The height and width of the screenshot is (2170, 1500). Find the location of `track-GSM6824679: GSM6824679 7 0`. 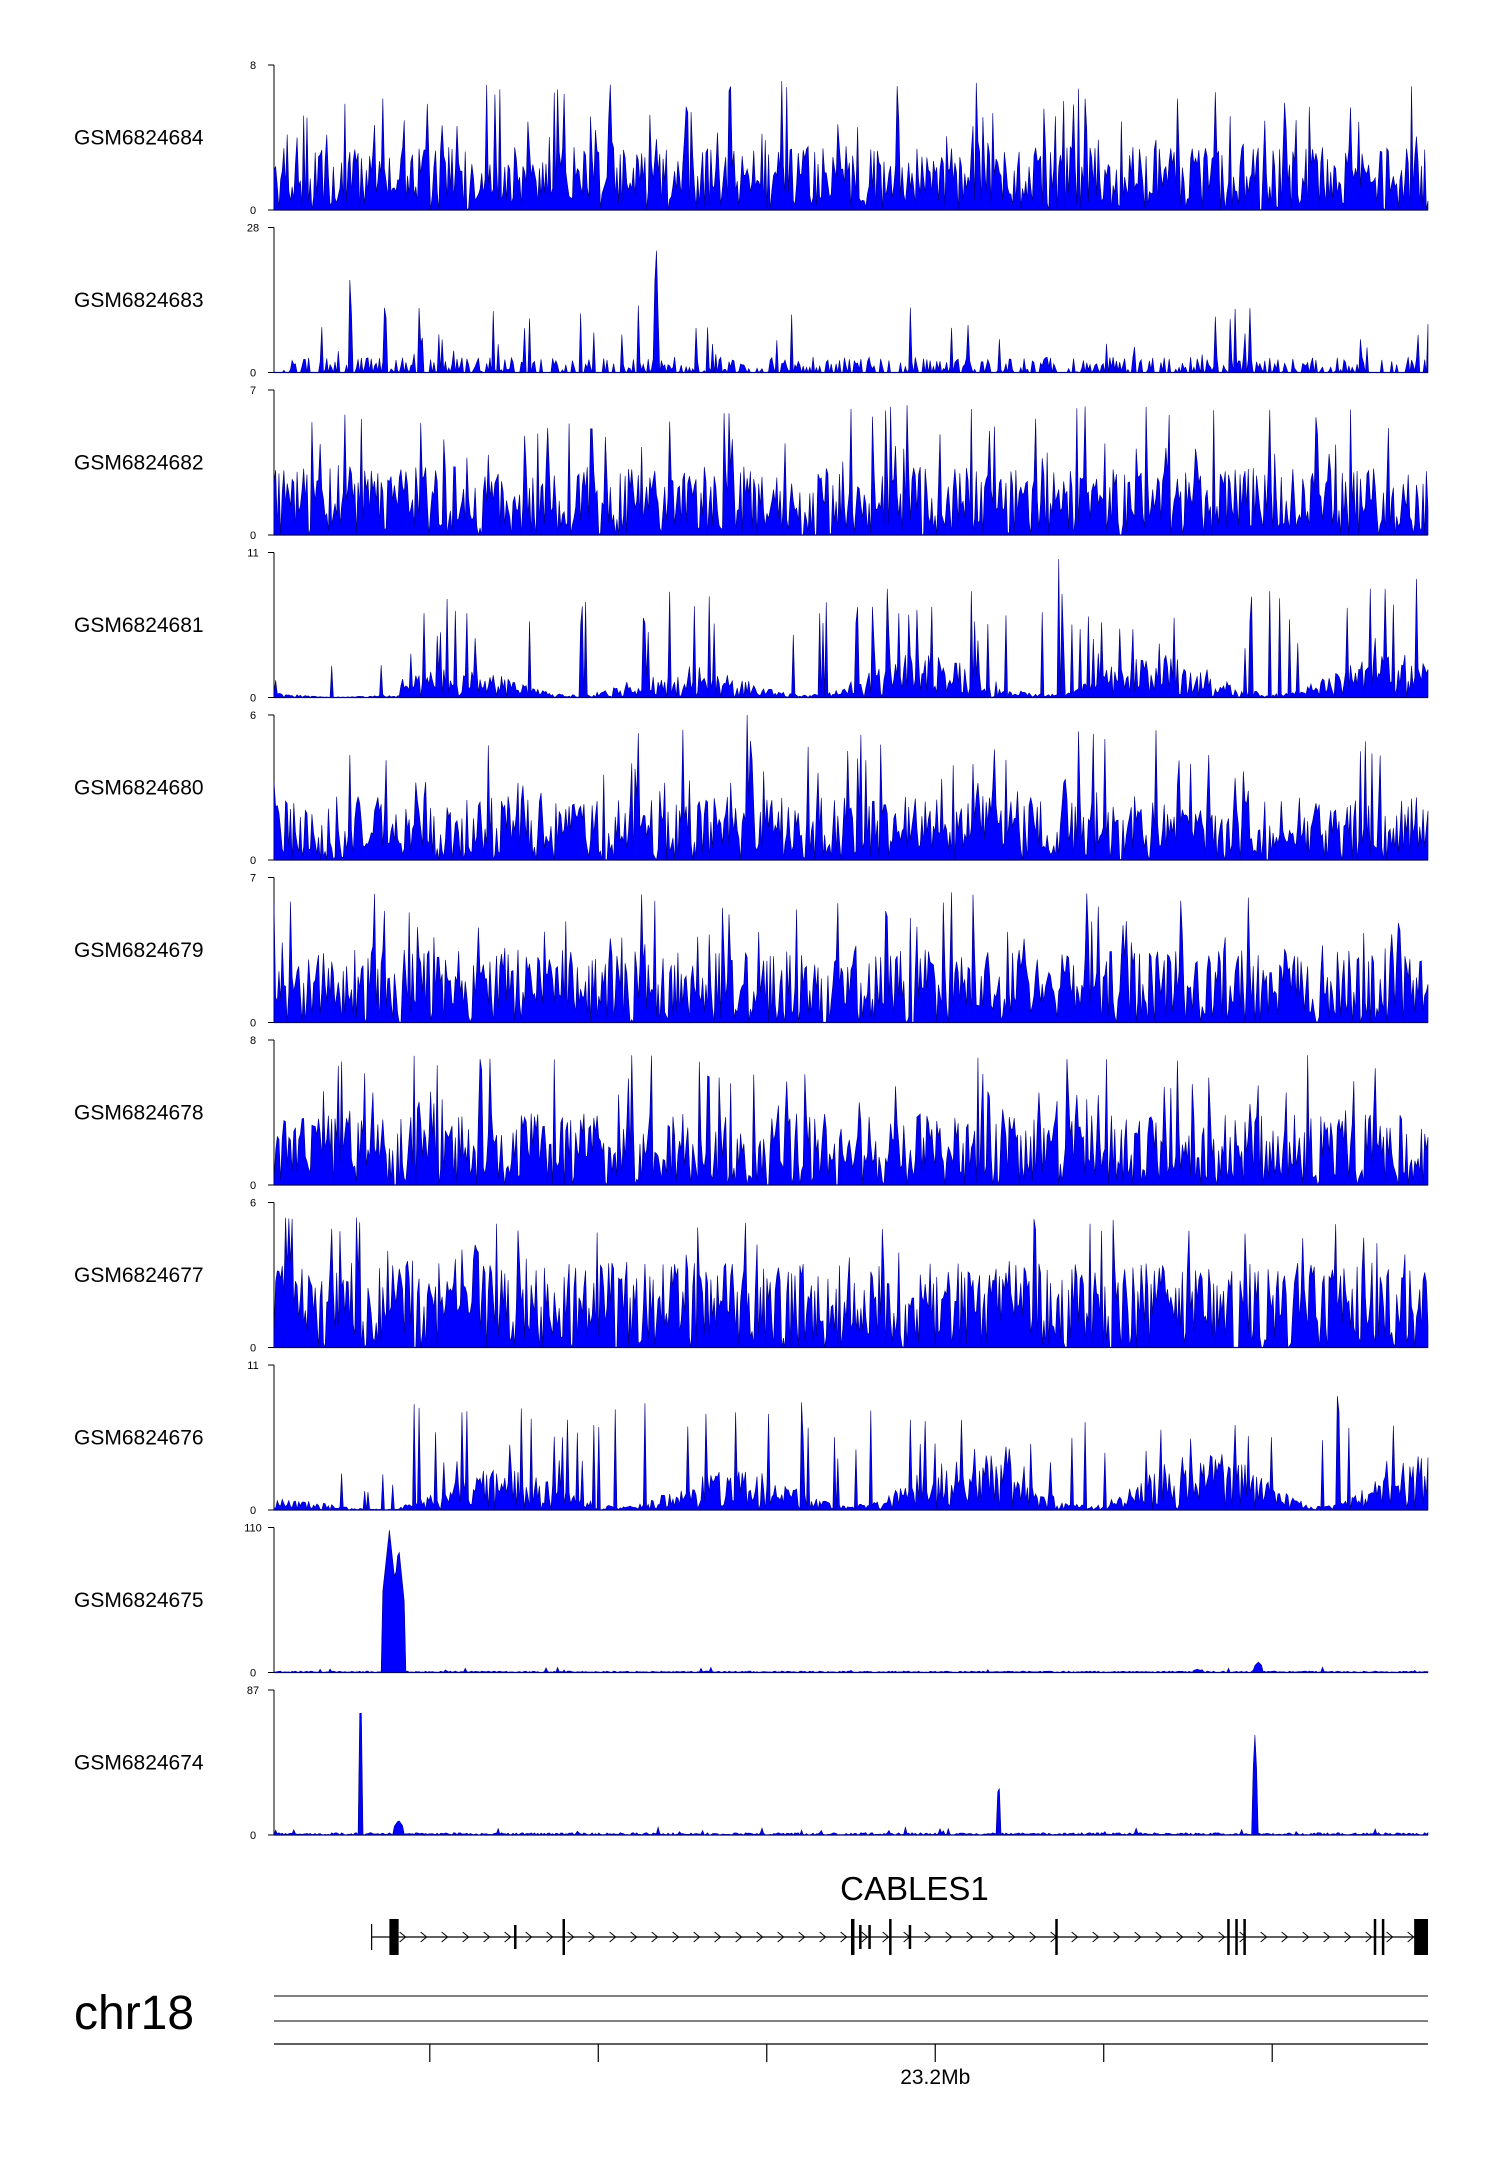

track-GSM6824679: GSM6824679 7 0 is located at coordinates (751, 951).